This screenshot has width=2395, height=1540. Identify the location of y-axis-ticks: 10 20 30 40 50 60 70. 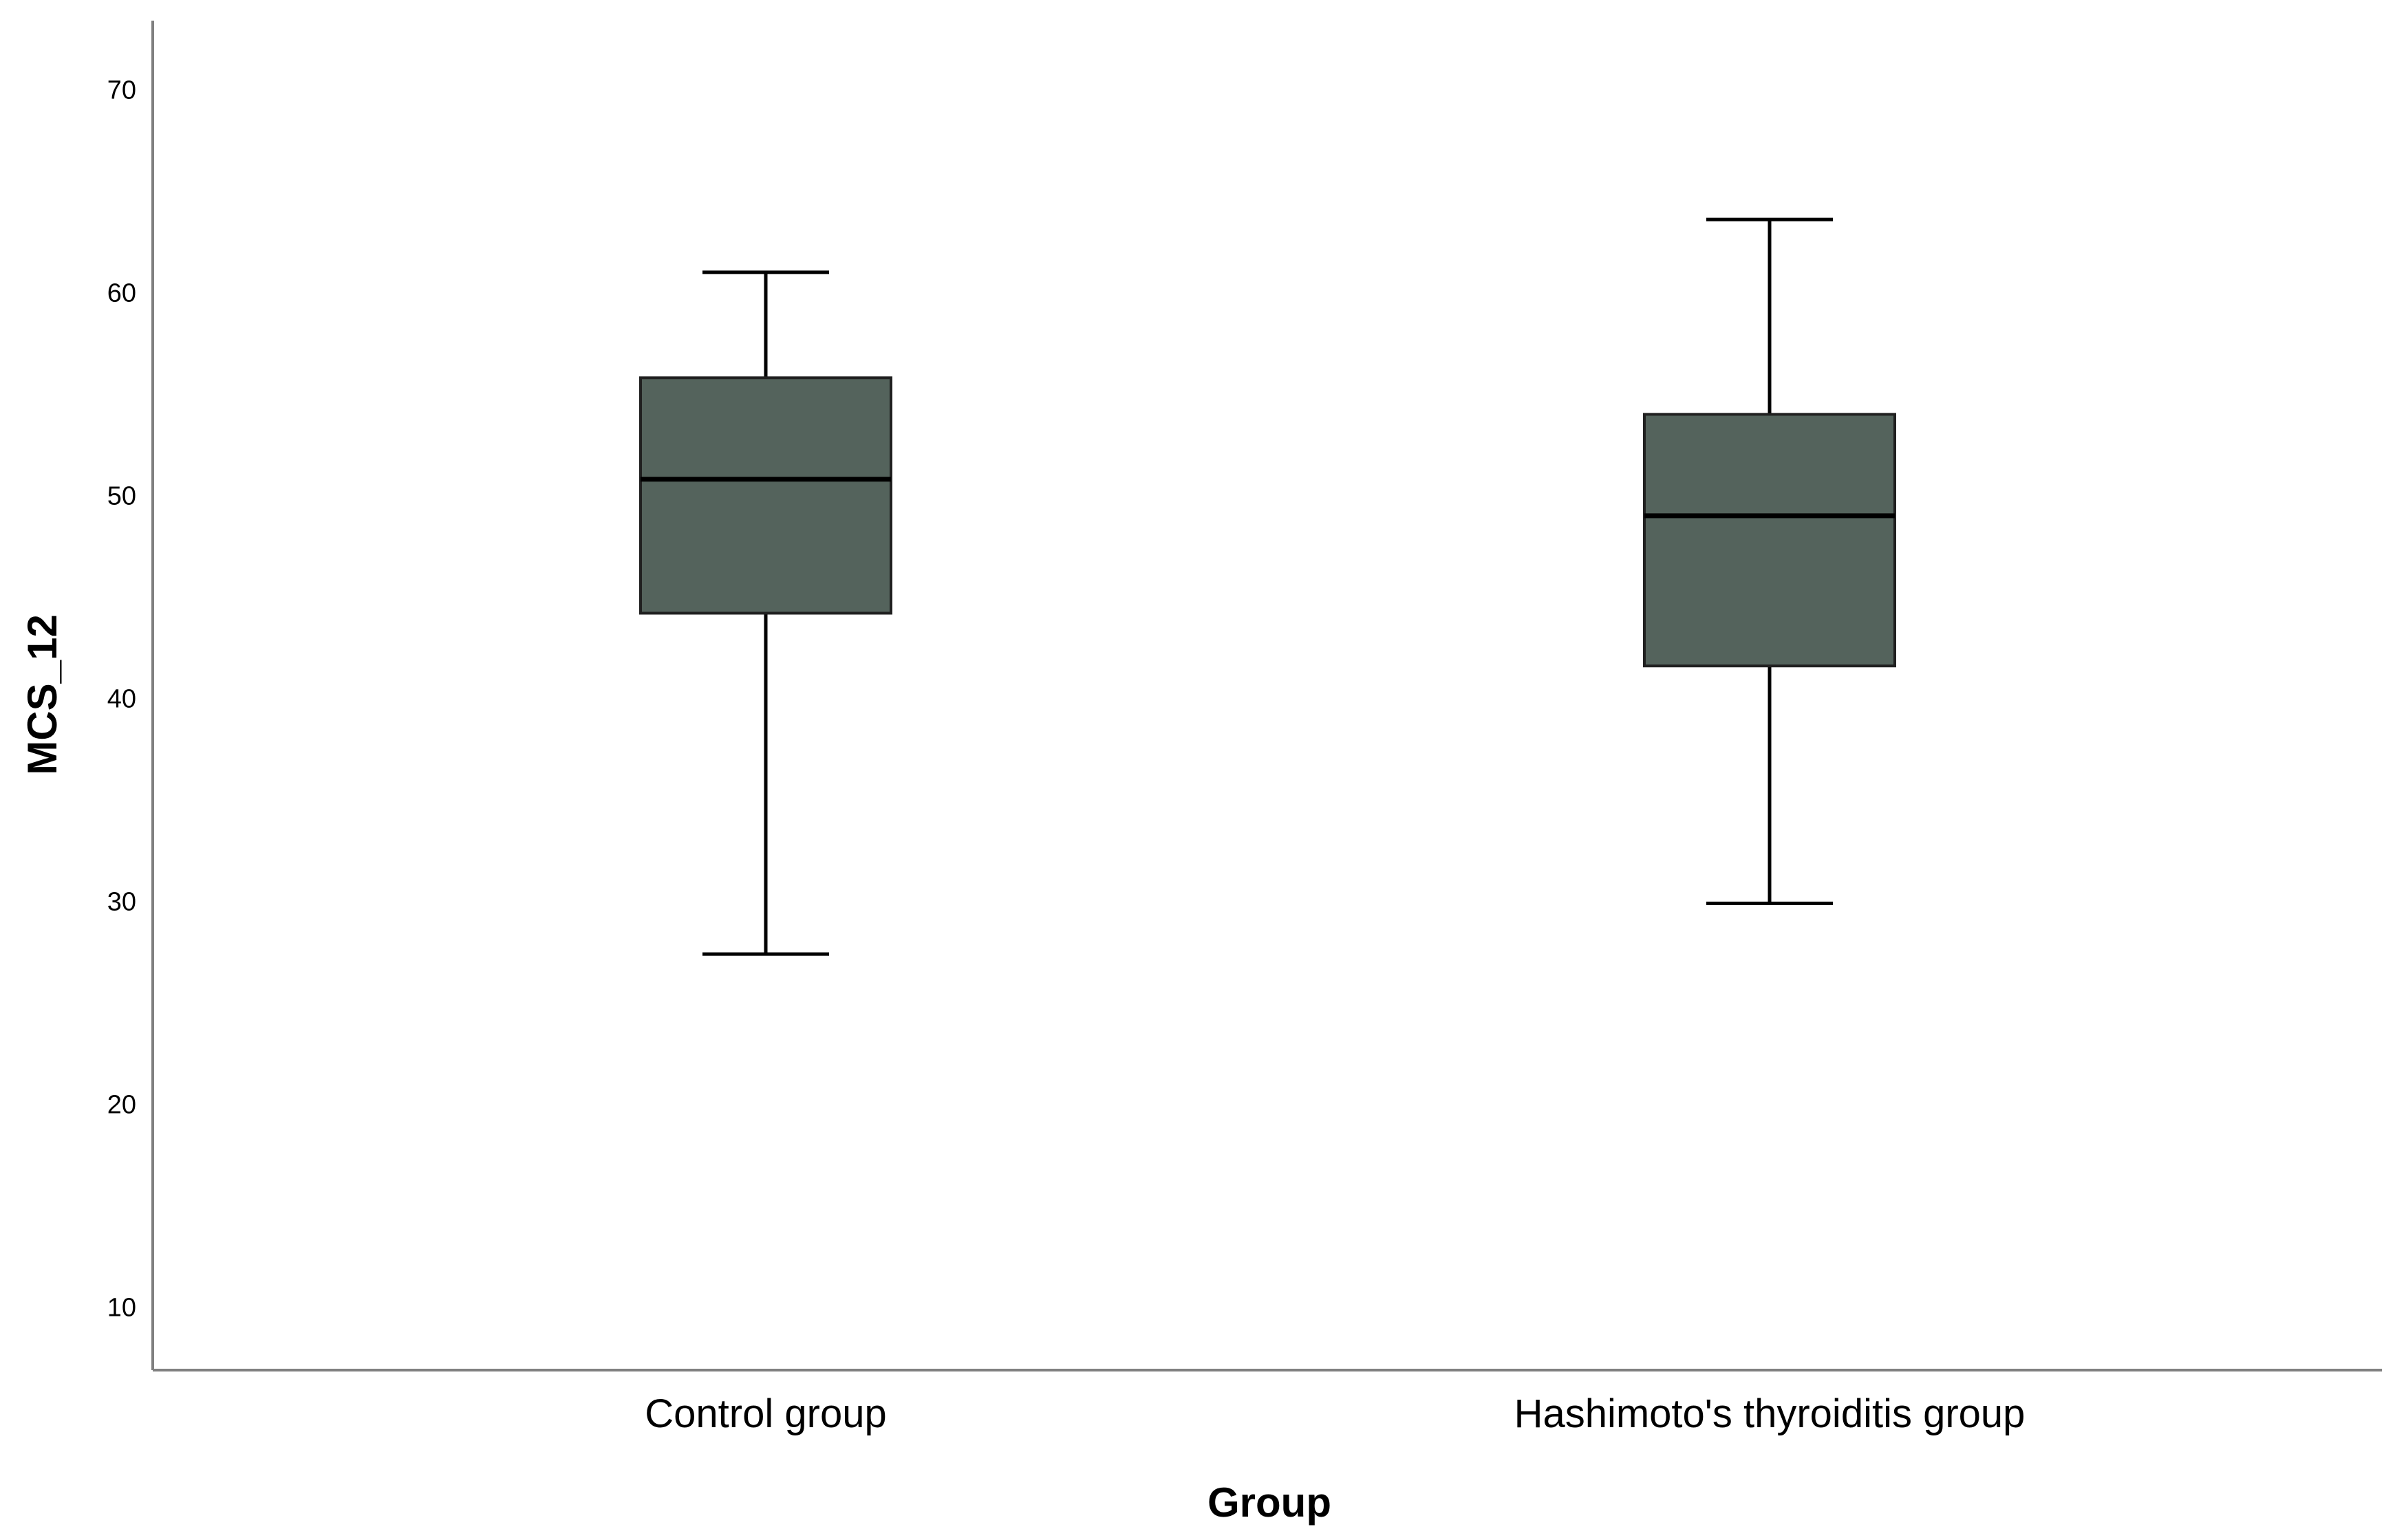
(121, 699).